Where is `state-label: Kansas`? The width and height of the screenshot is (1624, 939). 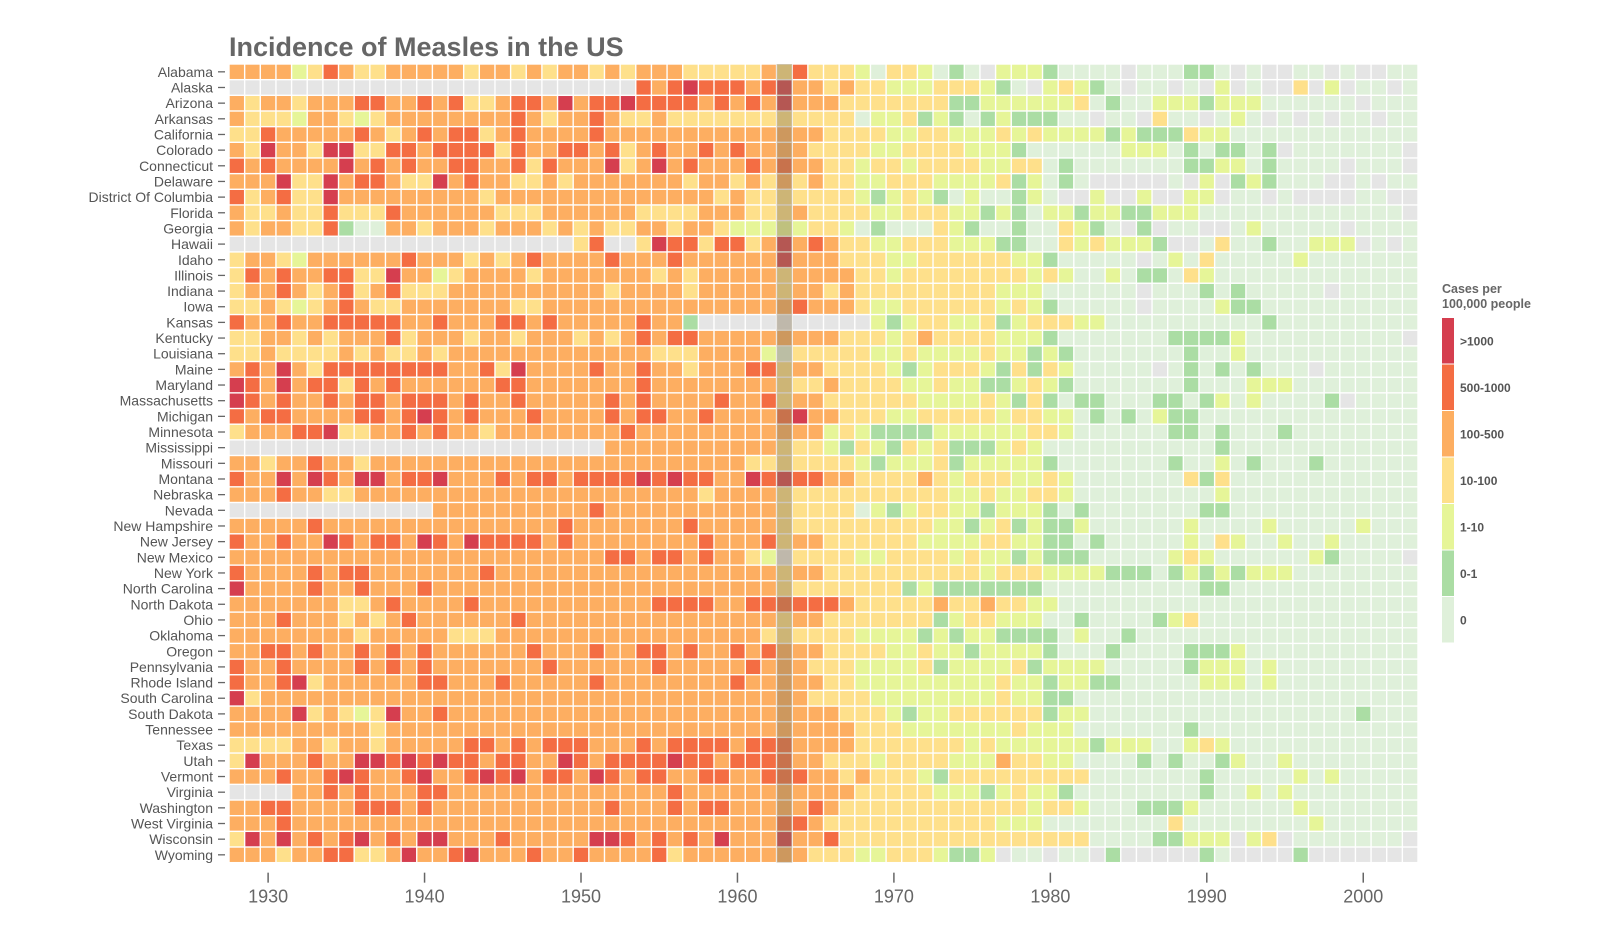
state-label: Kansas is located at coordinates (189, 322).